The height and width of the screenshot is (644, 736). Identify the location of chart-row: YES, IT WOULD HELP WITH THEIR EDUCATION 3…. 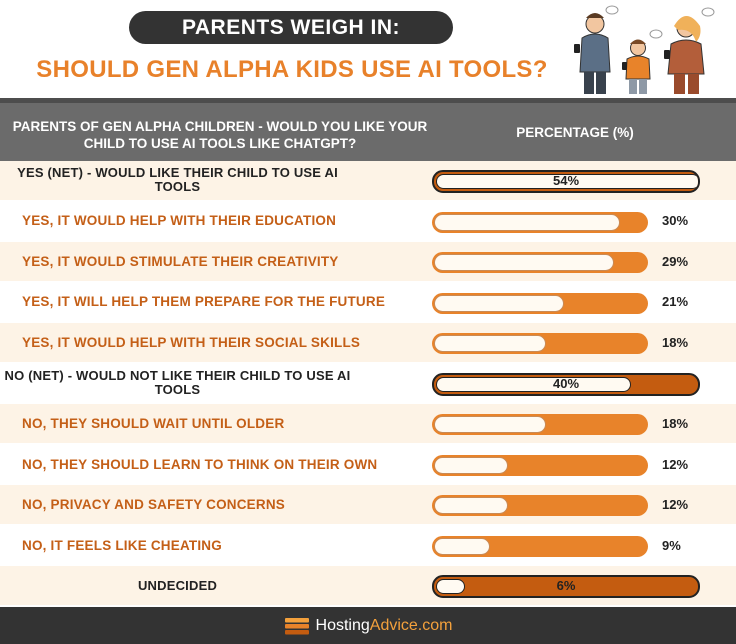
(368, 221).